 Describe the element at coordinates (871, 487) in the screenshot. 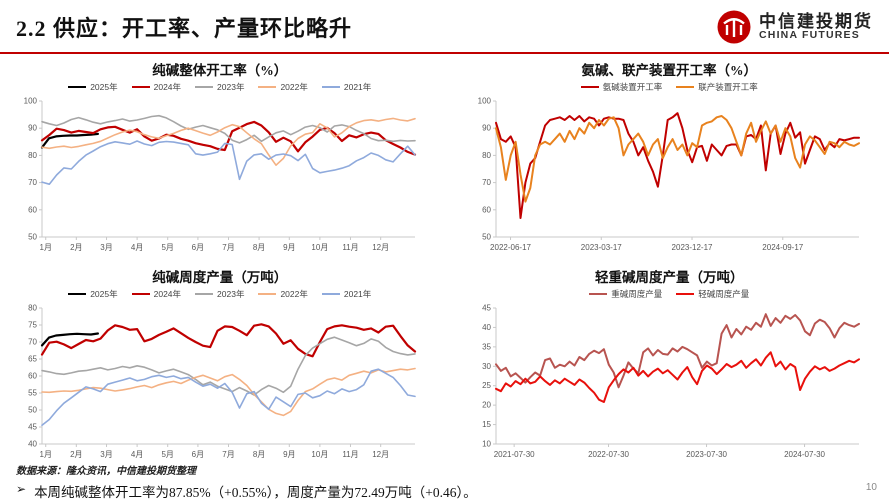

I see `page-number: 10` at that location.